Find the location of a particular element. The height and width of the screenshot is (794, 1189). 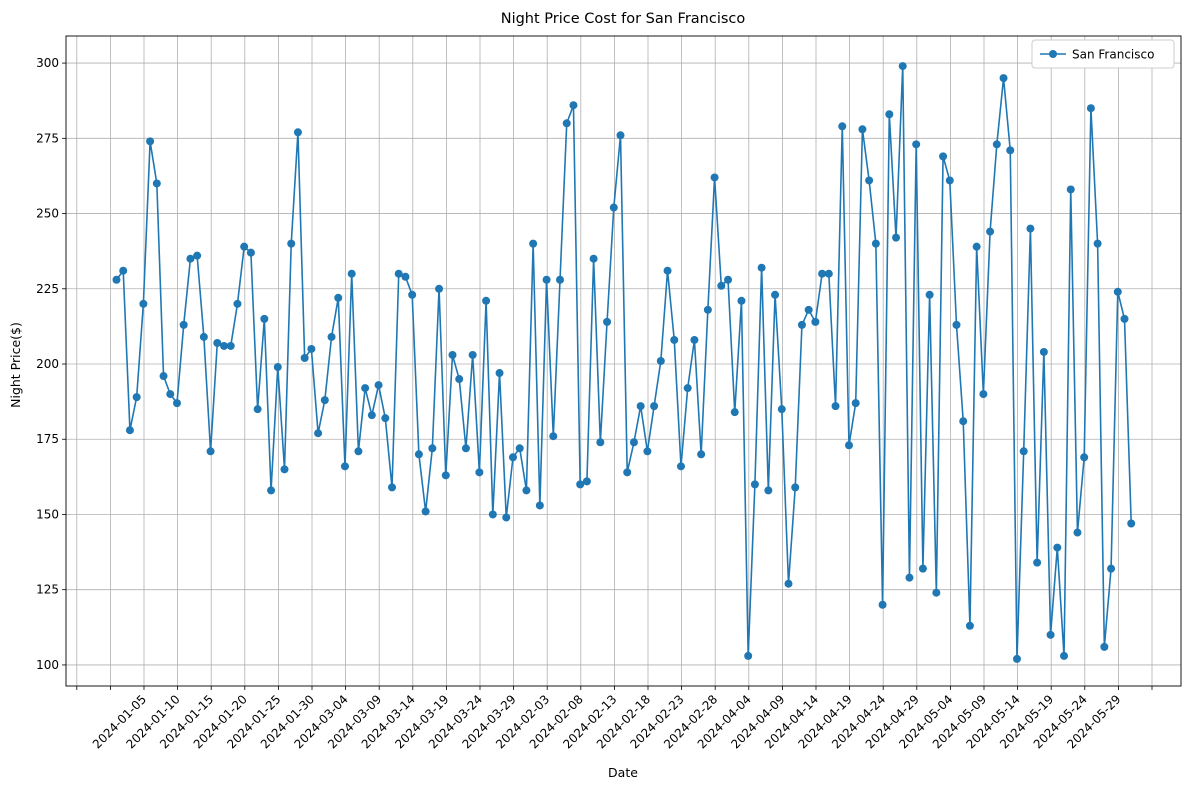

legend: San Francisco is located at coordinates (1103, 54).